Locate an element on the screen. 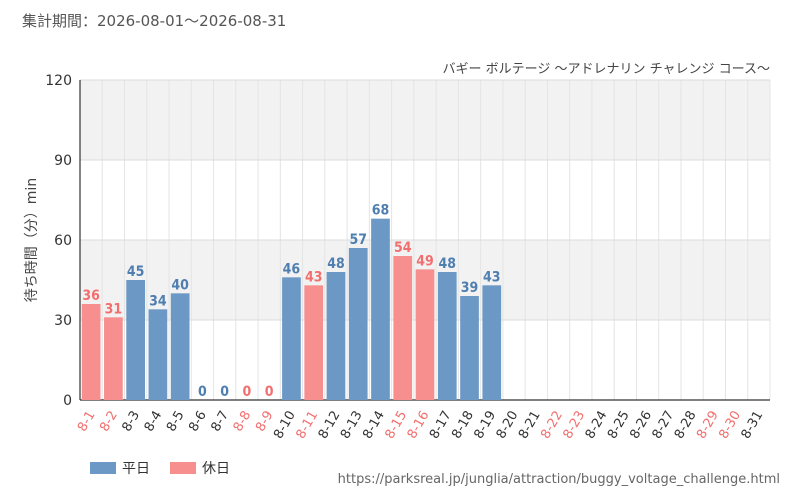  y-tick-label: 0 is located at coordinates (67, 401).